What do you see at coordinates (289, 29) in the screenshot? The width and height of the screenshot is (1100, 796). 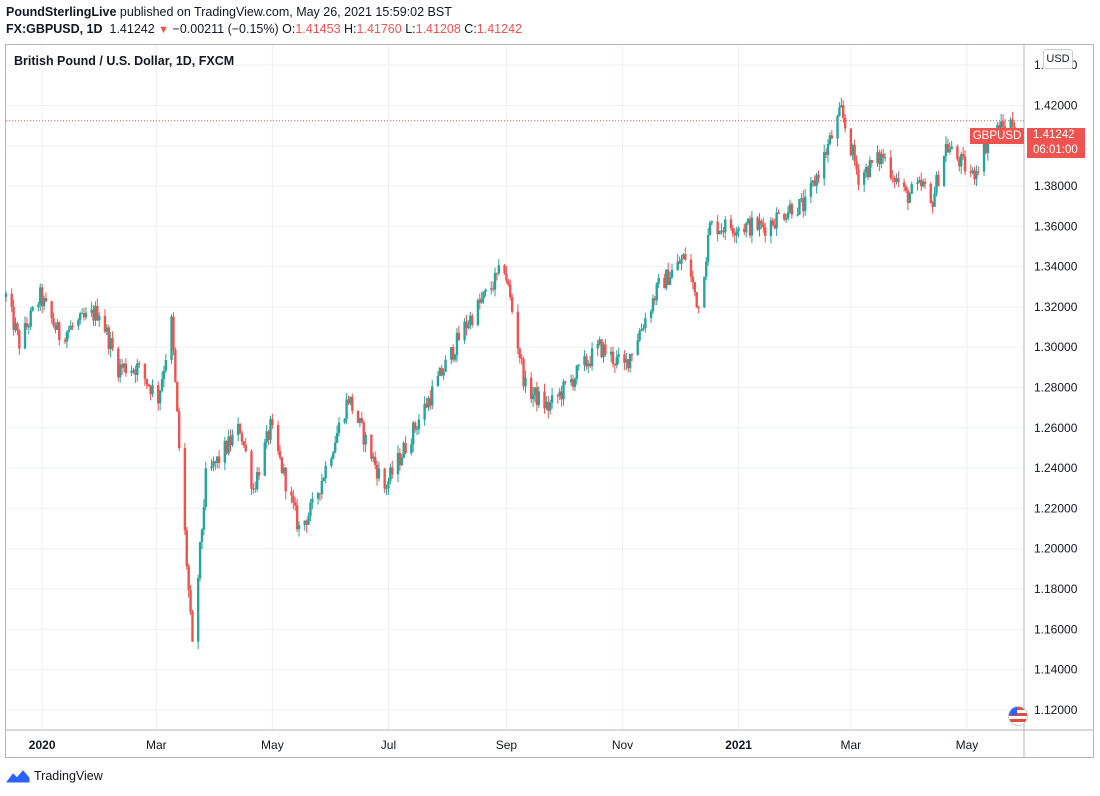 I see `open-label: O:` at bounding box center [289, 29].